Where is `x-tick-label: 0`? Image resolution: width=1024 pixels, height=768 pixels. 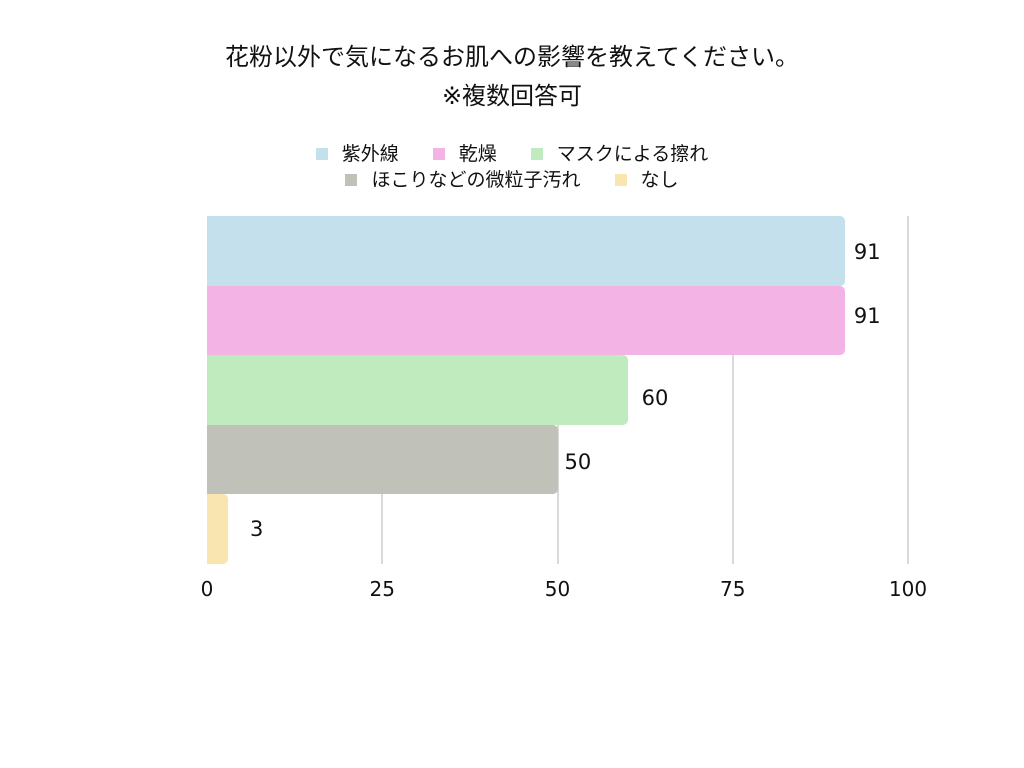
x-tick-label: 0 is located at coordinates (207, 589).